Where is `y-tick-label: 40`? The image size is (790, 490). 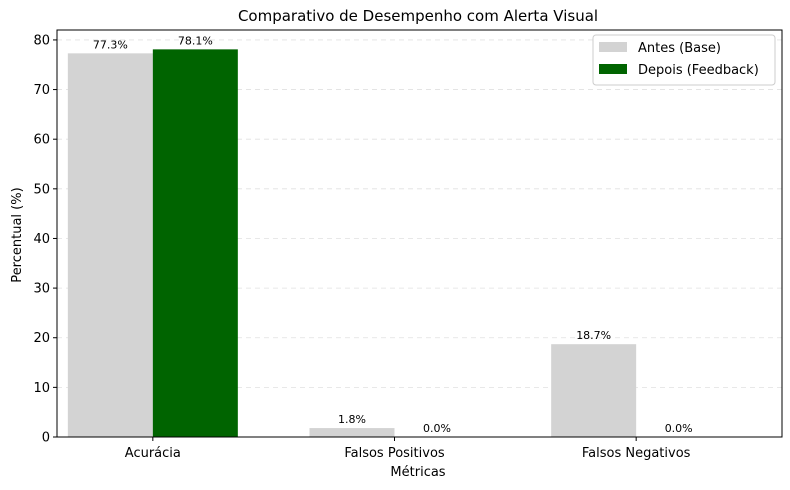 y-tick-label: 40 is located at coordinates (41, 239).